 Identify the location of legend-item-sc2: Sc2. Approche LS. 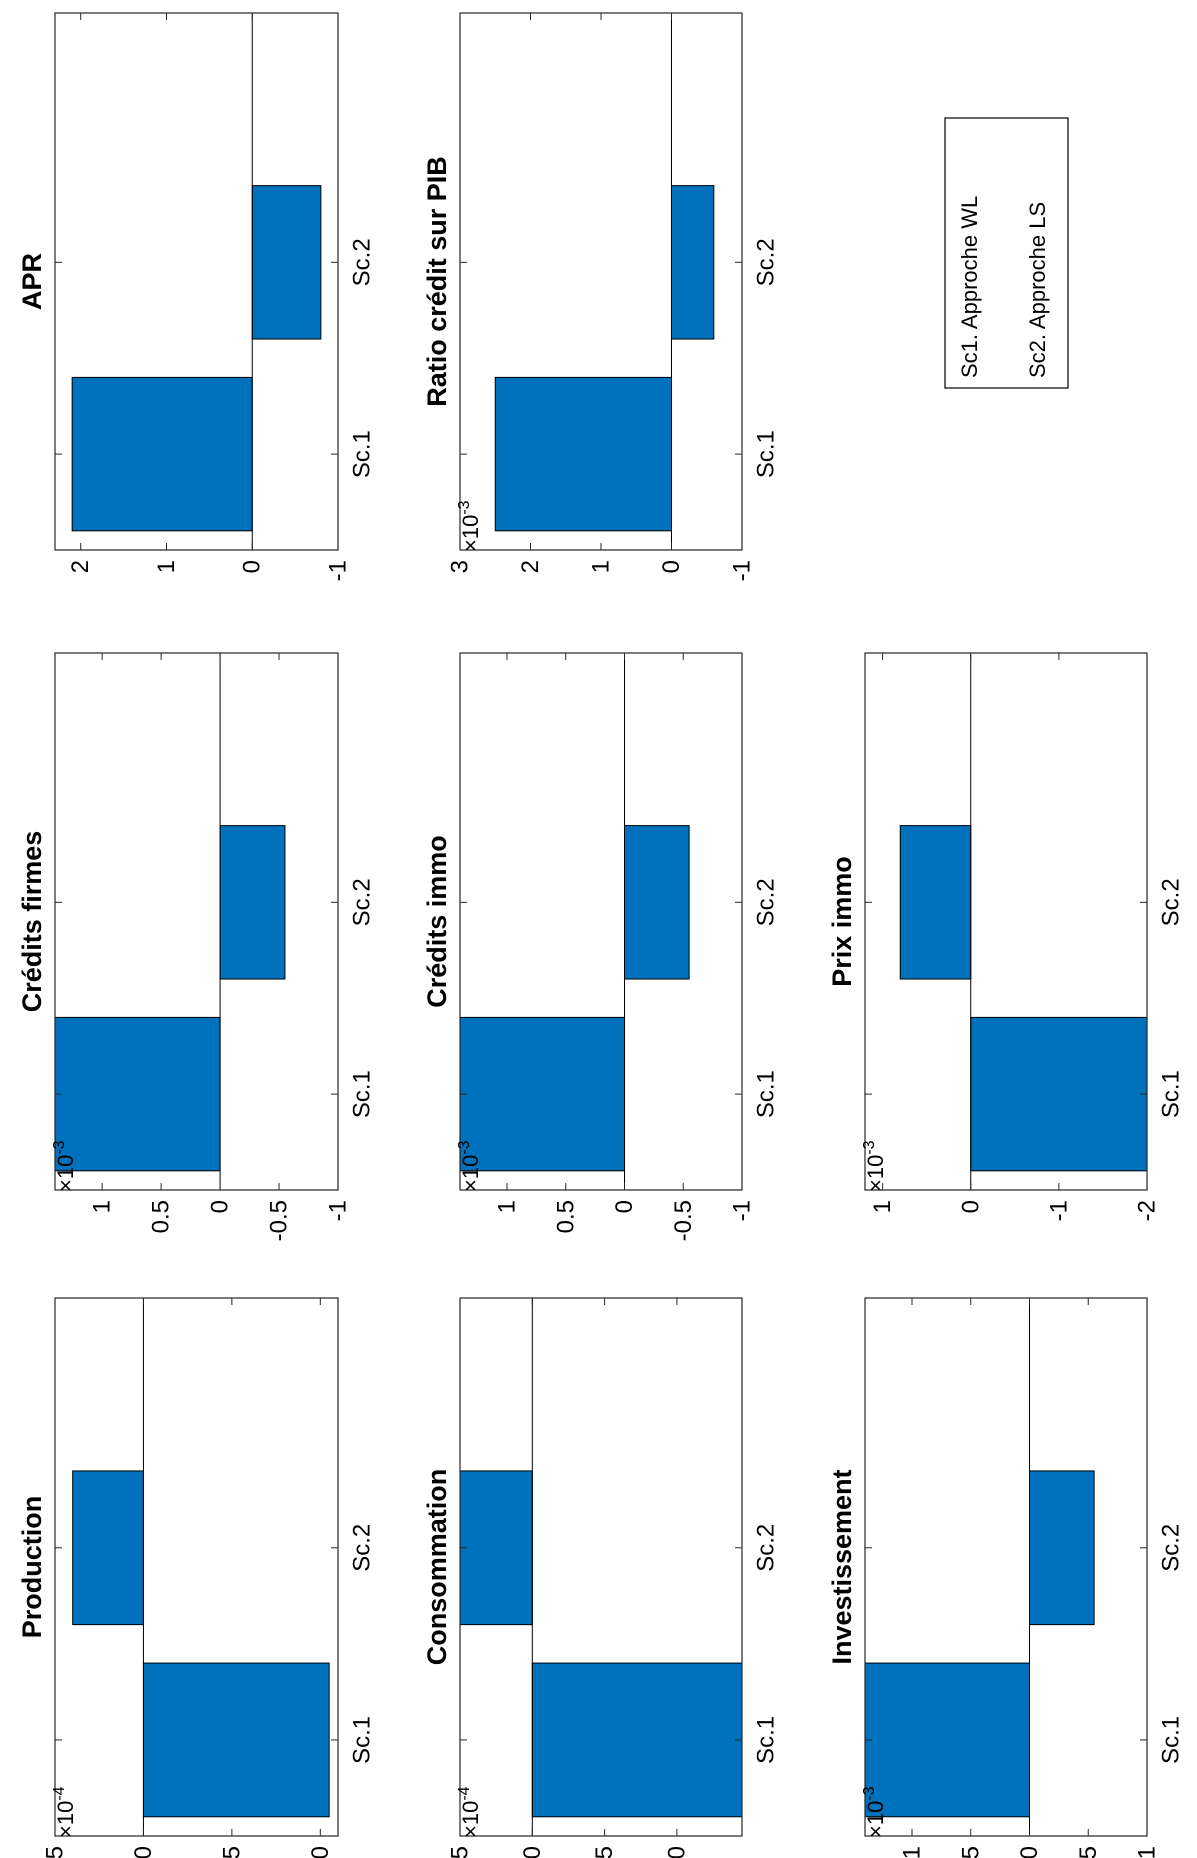
(1037, 290).